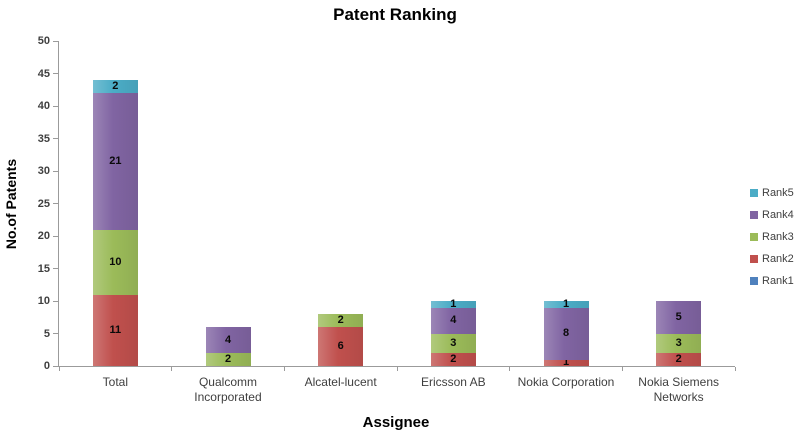 The height and width of the screenshot is (446, 800). Describe the element at coordinates (43, 236) in the screenshot. I see `y-axis-tick-label: 20` at that location.